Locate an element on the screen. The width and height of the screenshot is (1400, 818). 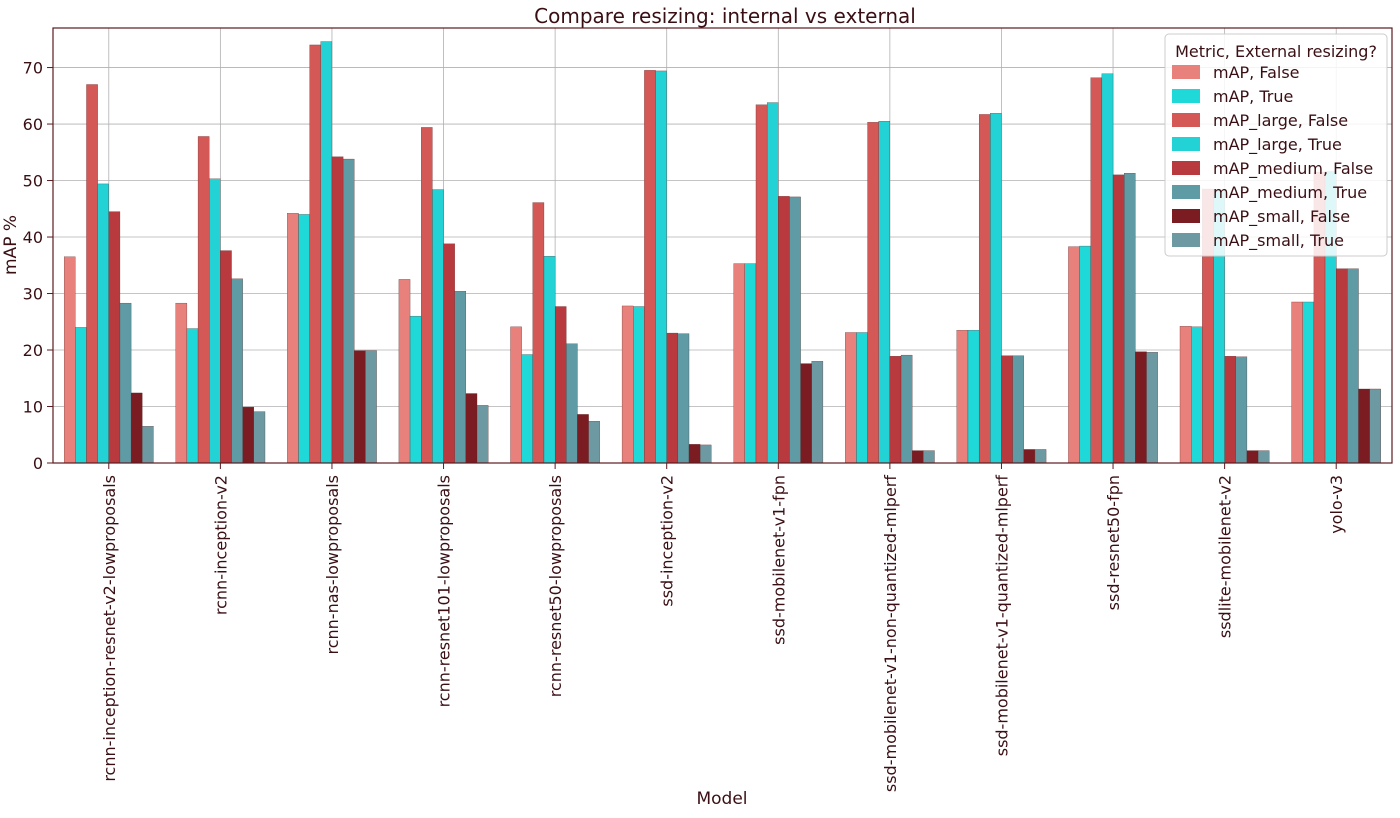
x-tick-label: ssd-inception-v2 is located at coordinates (667, 541).